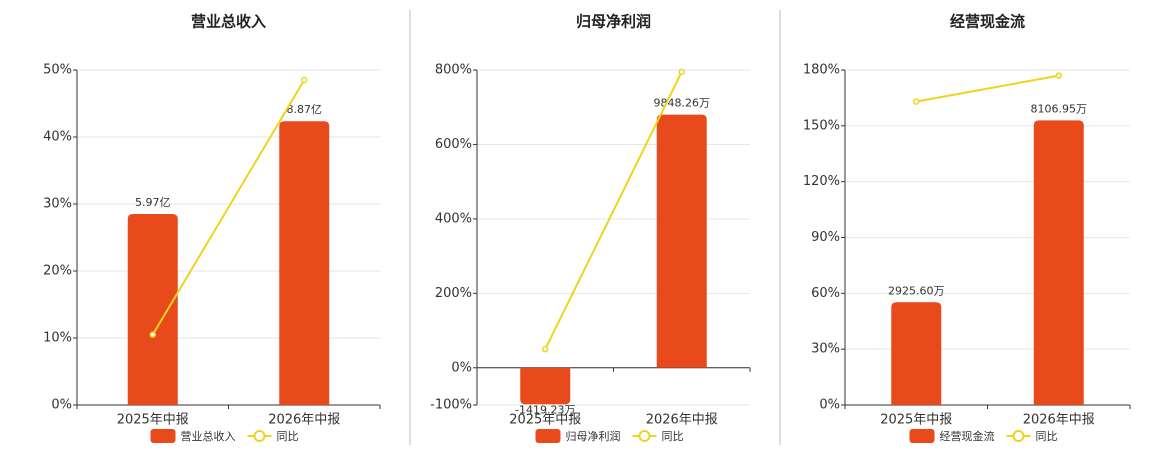 The height and width of the screenshot is (454, 1160). I want to click on y-tick-label: 400%, so click(453, 218).